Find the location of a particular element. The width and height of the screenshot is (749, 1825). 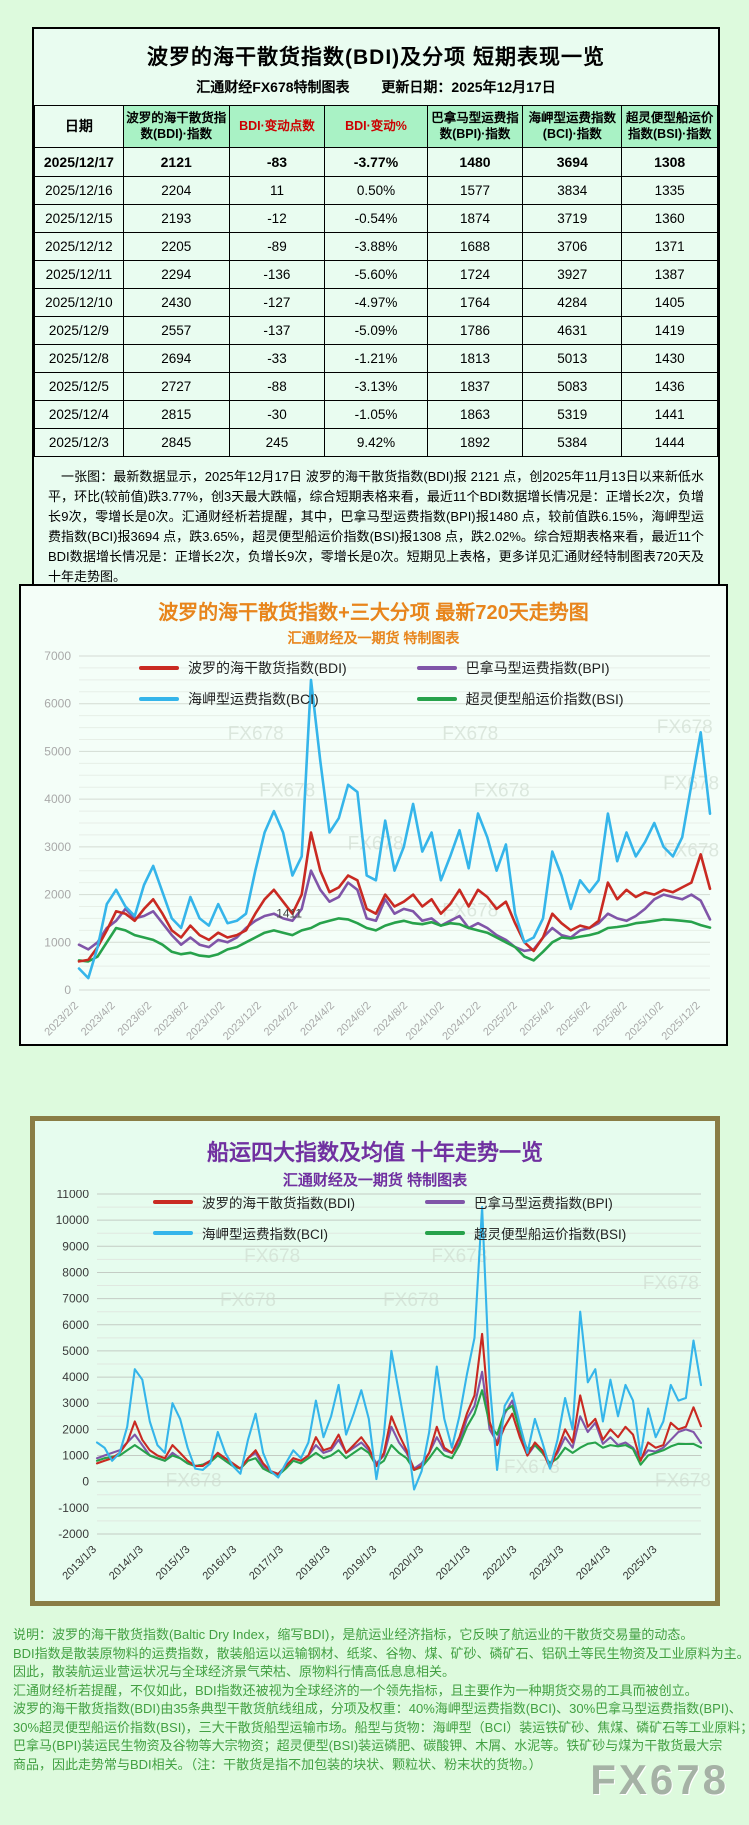

cell: 2121 is located at coordinates (176, 161).